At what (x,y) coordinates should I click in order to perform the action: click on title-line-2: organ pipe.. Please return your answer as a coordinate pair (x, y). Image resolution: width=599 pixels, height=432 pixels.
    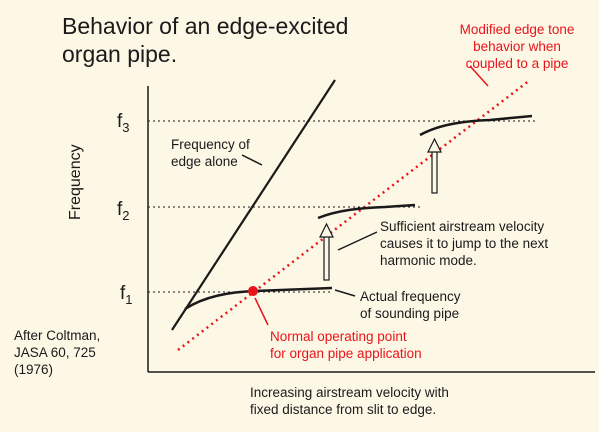
    Looking at the image, I should click on (120, 54).